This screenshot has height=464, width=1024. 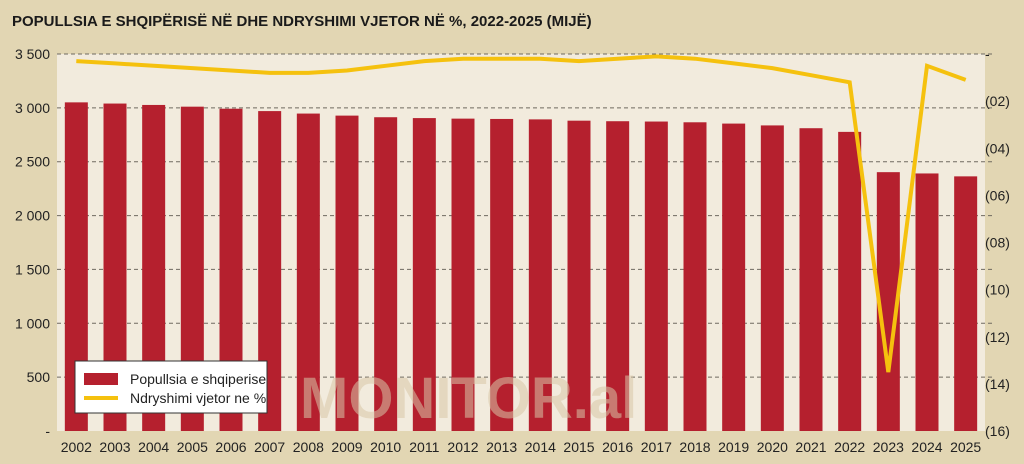 I want to click on y-left-tick-label: 1 500, so click(x=32, y=269).